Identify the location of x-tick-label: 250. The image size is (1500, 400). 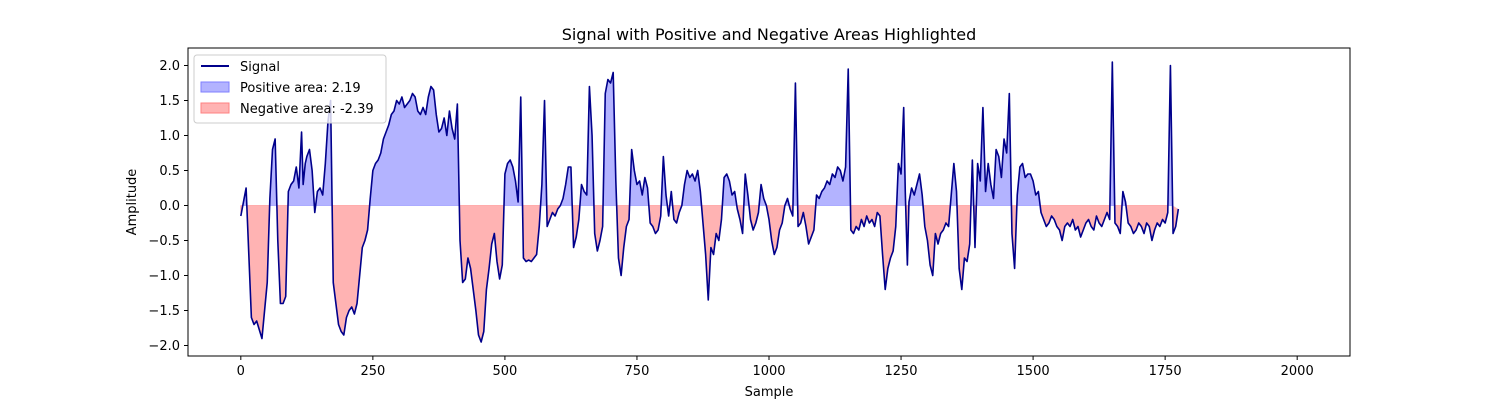
(372, 371).